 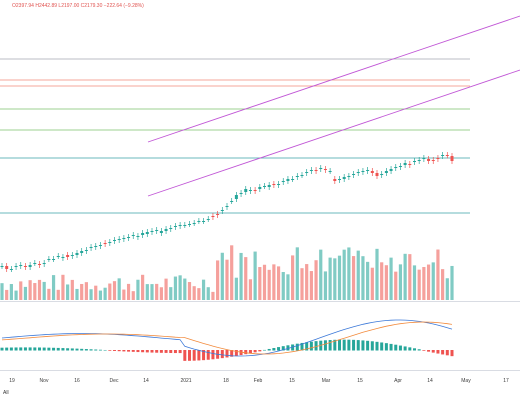 I want to click on macd-panel, so click(x=227, y=340).